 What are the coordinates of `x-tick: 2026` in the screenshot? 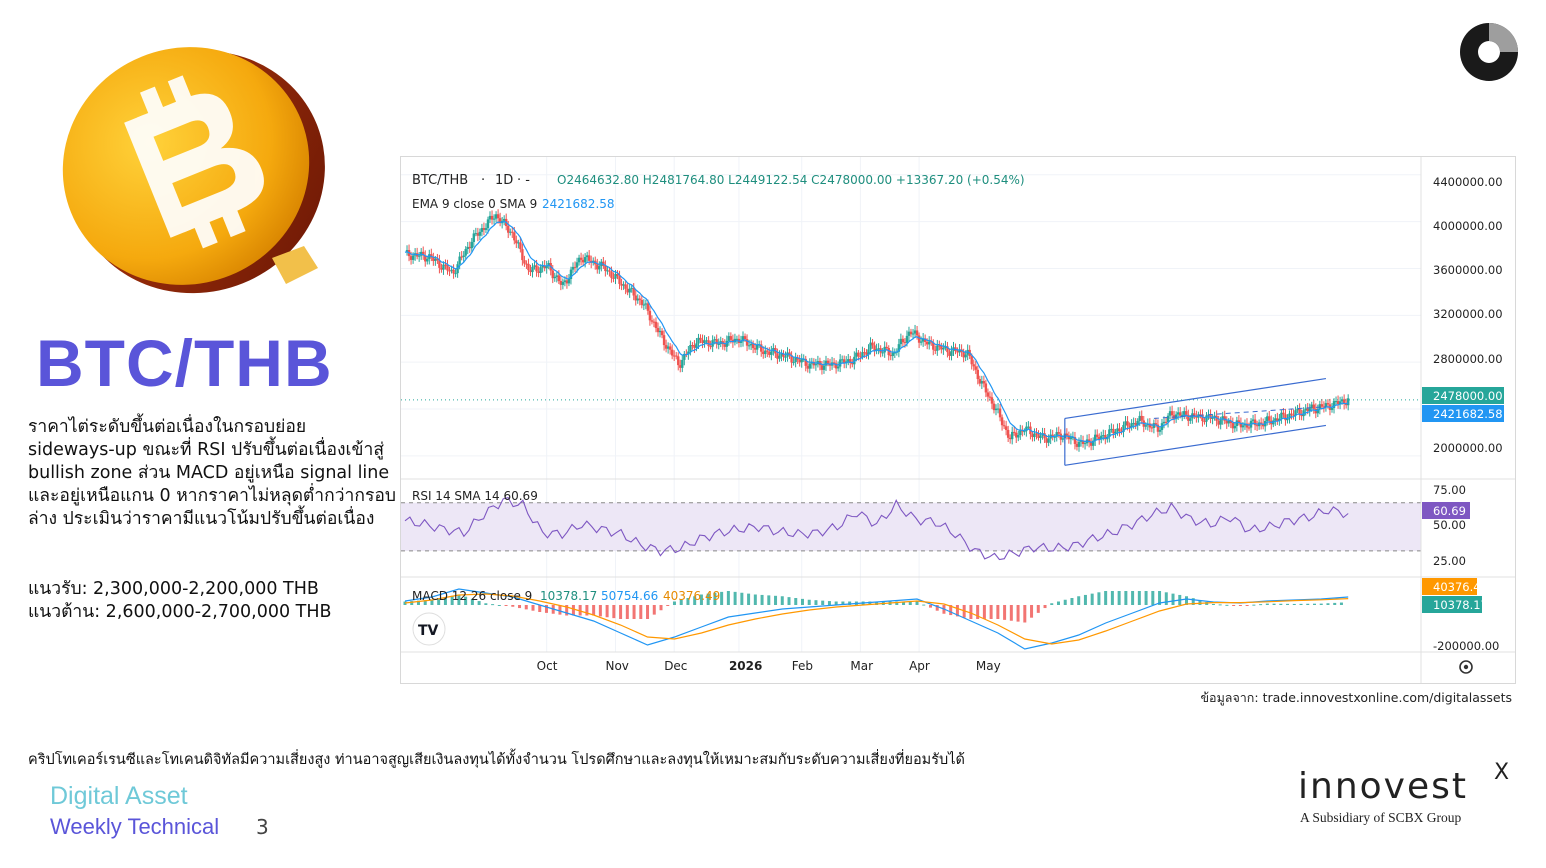 It's located at (745, 666).